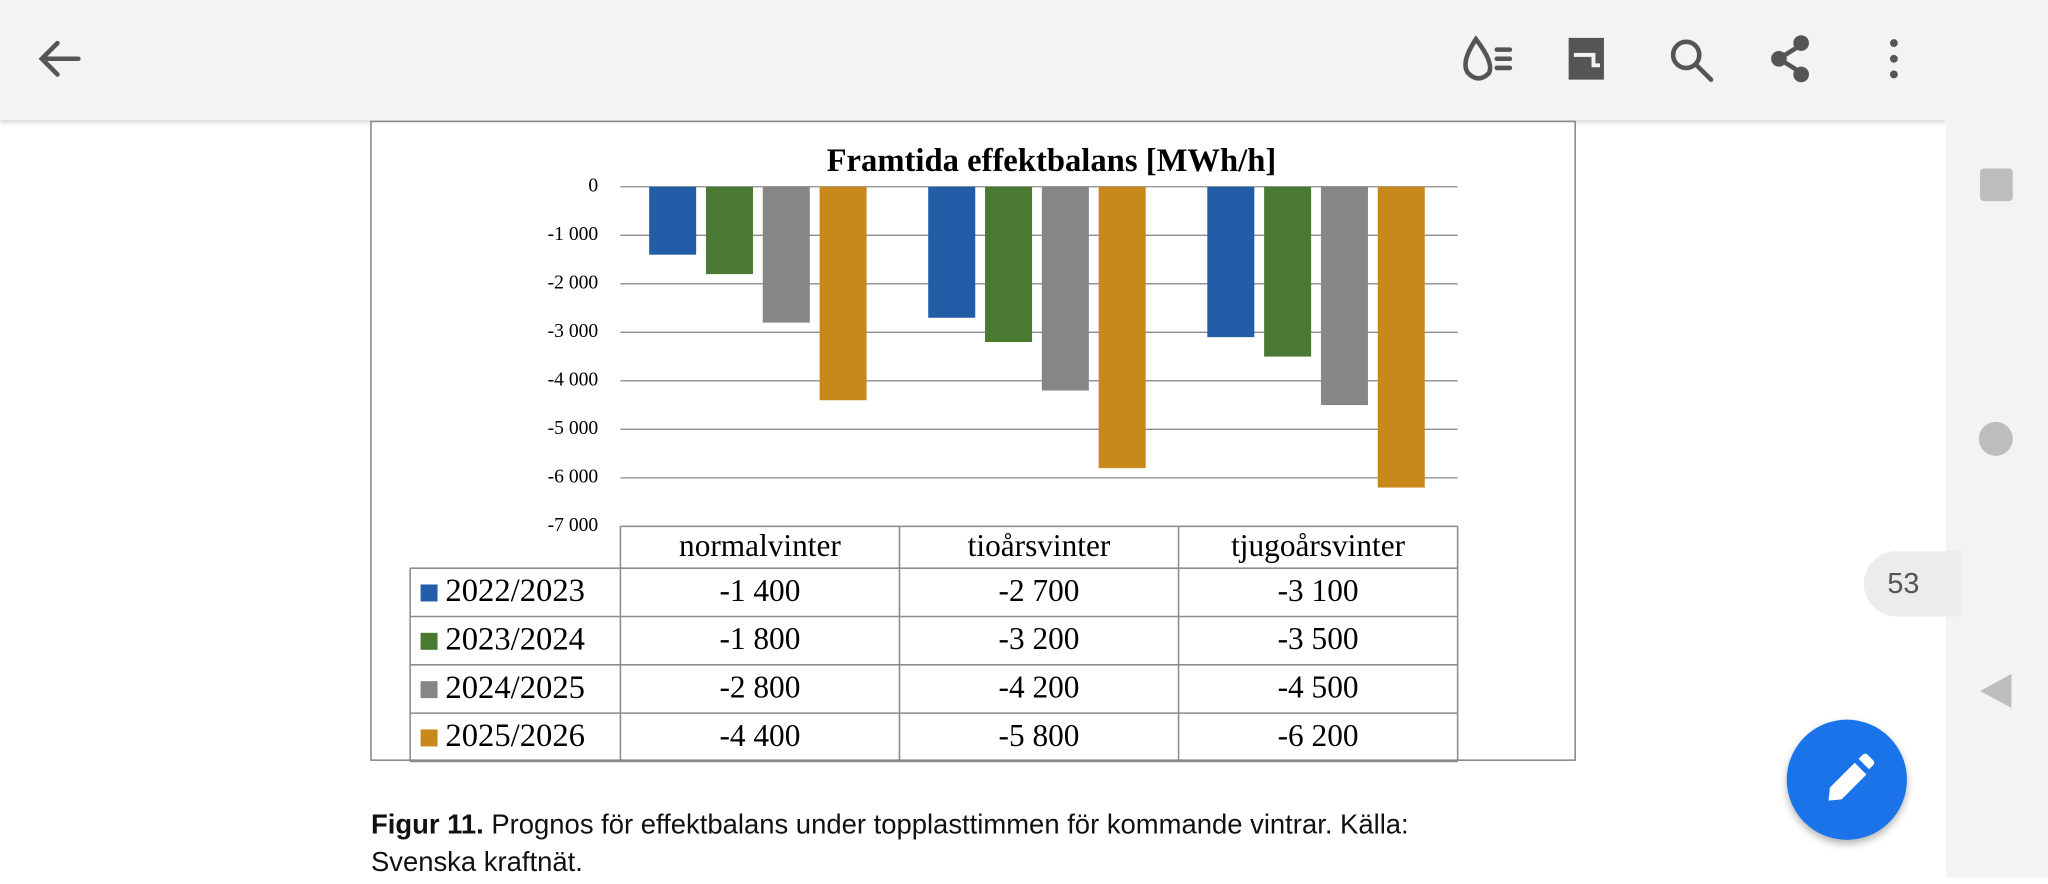 This screenshot has width=2048, height=884. I want to click on y-tick-label: -5 000, so click(573, 428).